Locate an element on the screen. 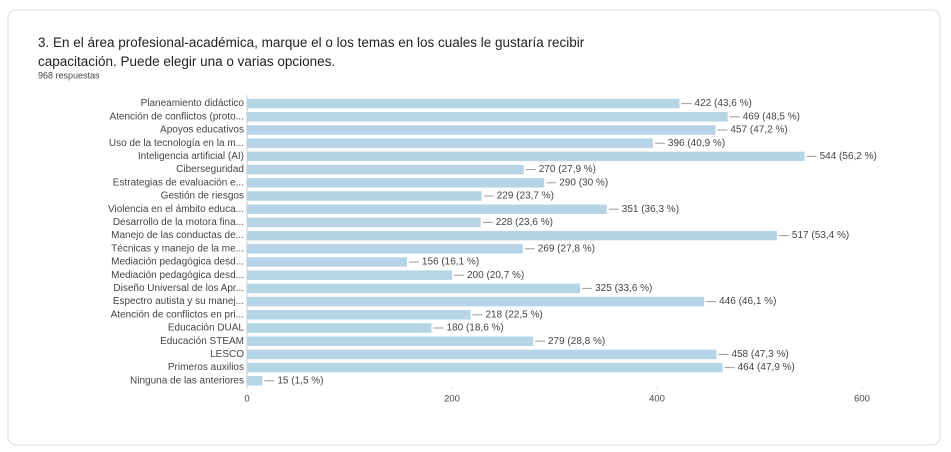 This screenshot has height=452, width=951. x-tick-label: 400 is located at coordinates (657, 399).